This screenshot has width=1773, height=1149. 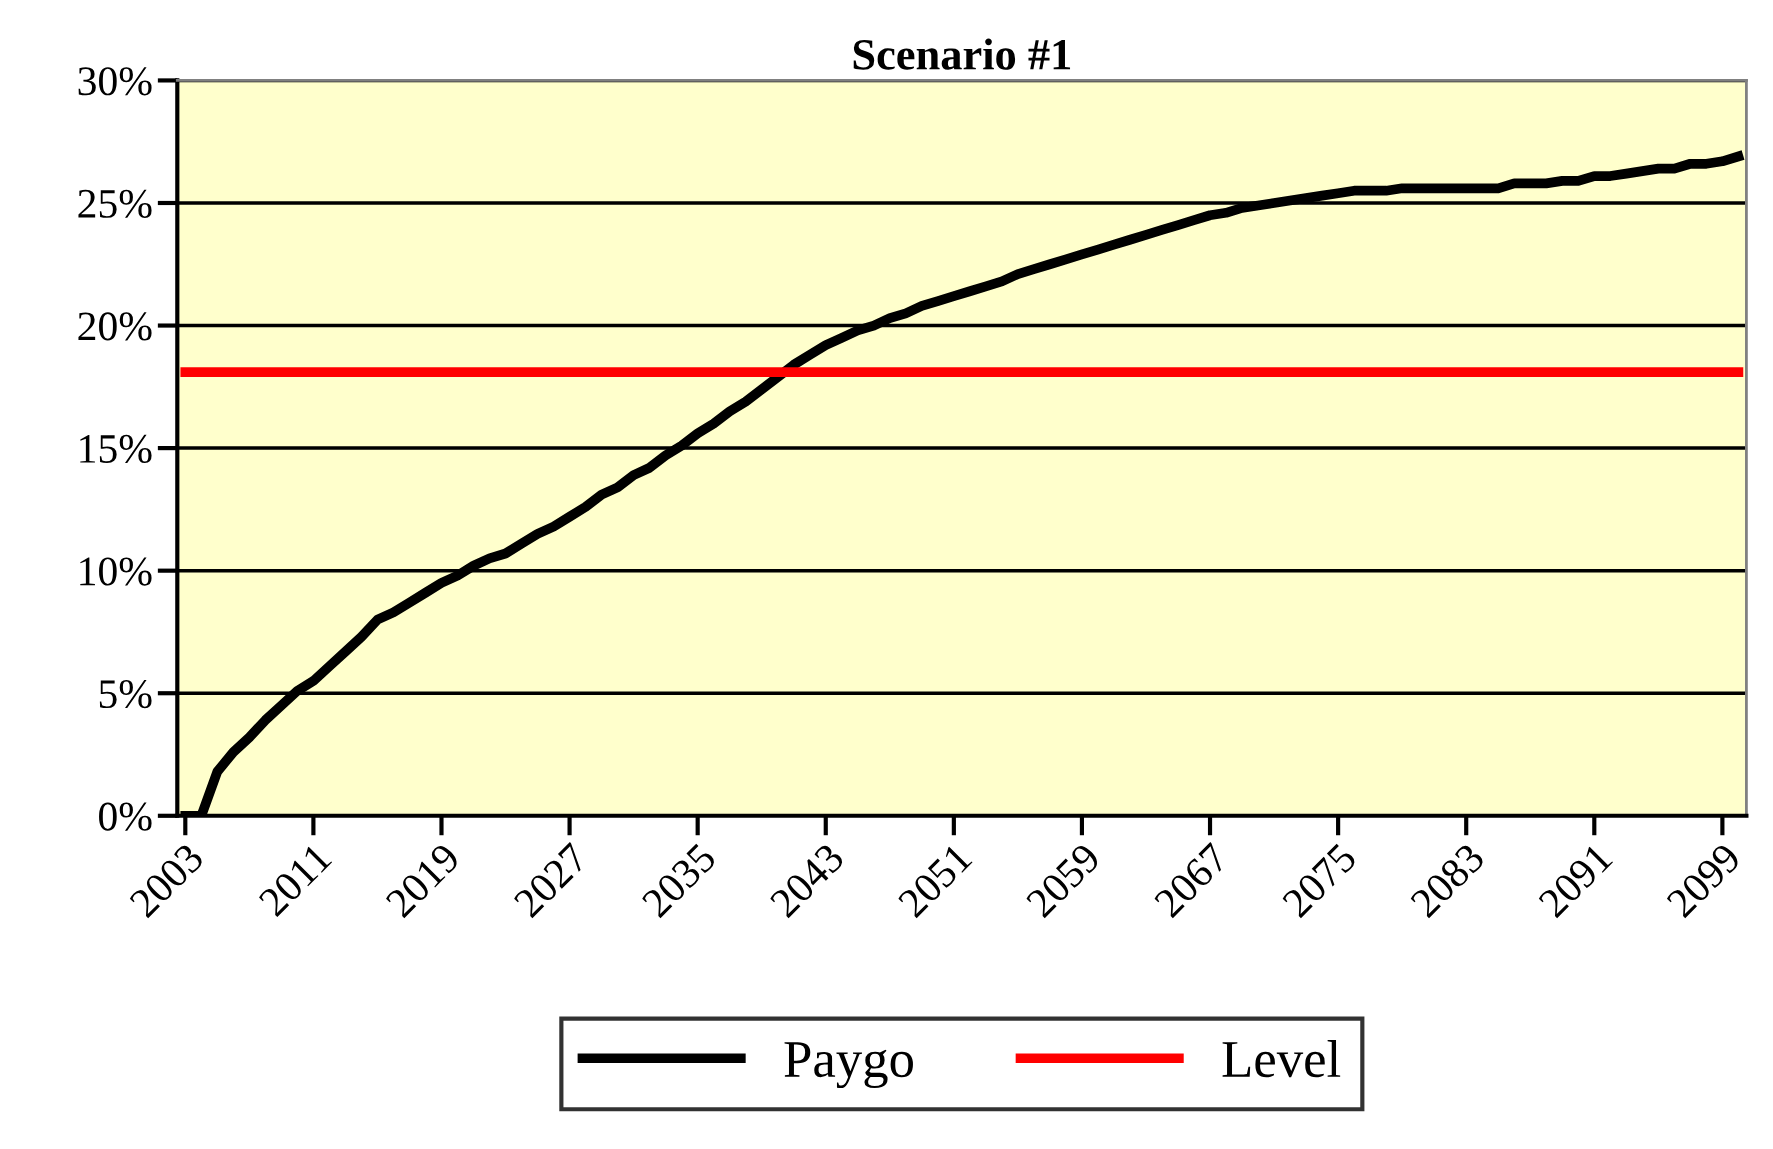 What do you see at coordinates (125, 816) in the screenshot?
I see `y-tick-label: 0%` at bounding box center [125, 816].